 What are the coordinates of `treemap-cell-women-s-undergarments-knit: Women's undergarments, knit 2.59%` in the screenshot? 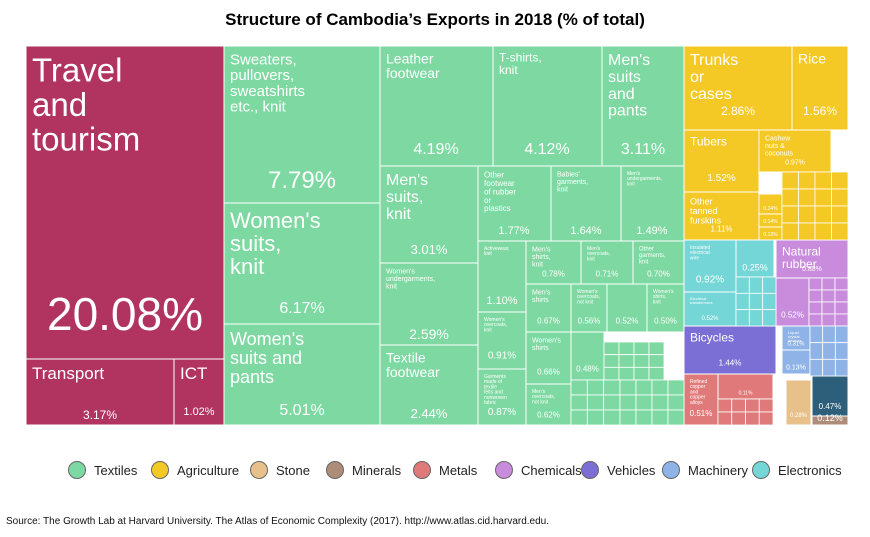 It's located at (429, 304).